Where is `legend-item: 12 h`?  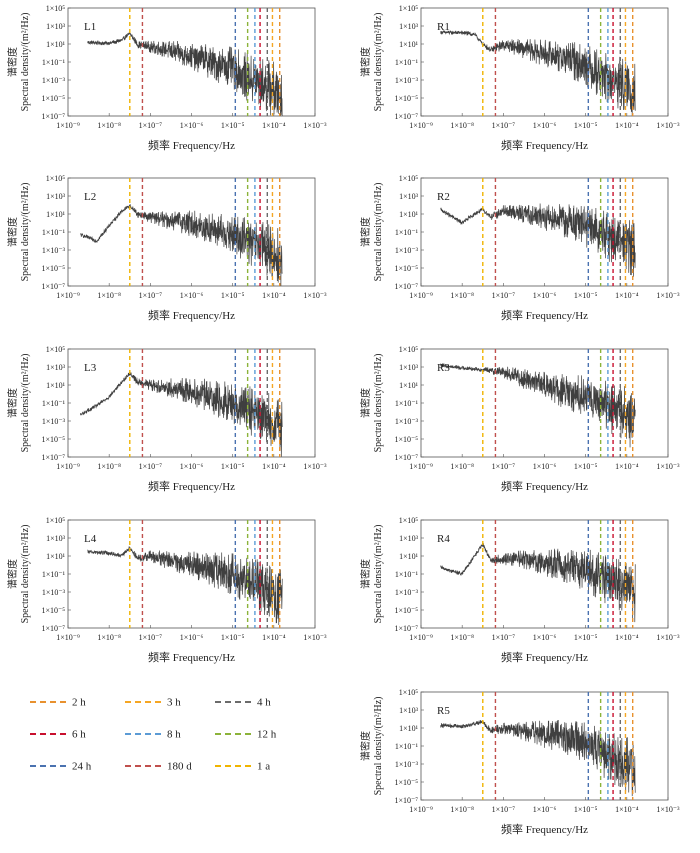 legend-item: 12 h is located at coordinates (245, 736).